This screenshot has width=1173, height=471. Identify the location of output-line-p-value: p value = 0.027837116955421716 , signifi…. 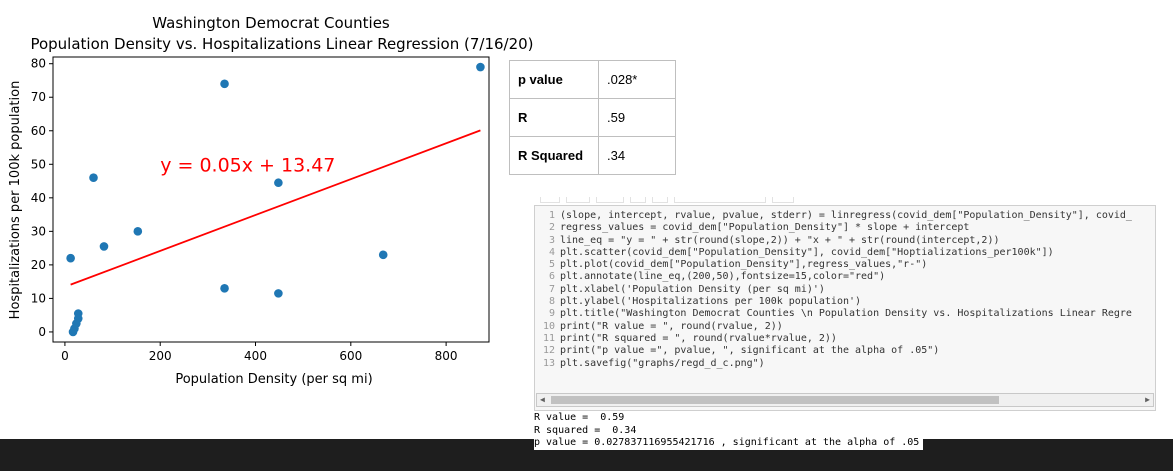
(729, 443).